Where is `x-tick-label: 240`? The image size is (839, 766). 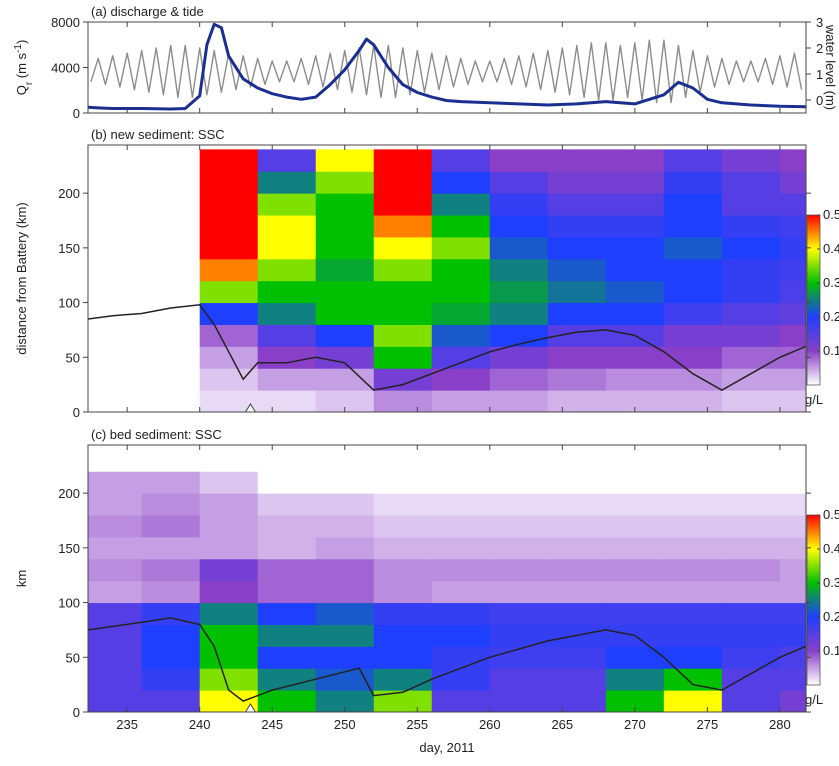
x-tick-label: 240 is located at coordinates (200, 724).